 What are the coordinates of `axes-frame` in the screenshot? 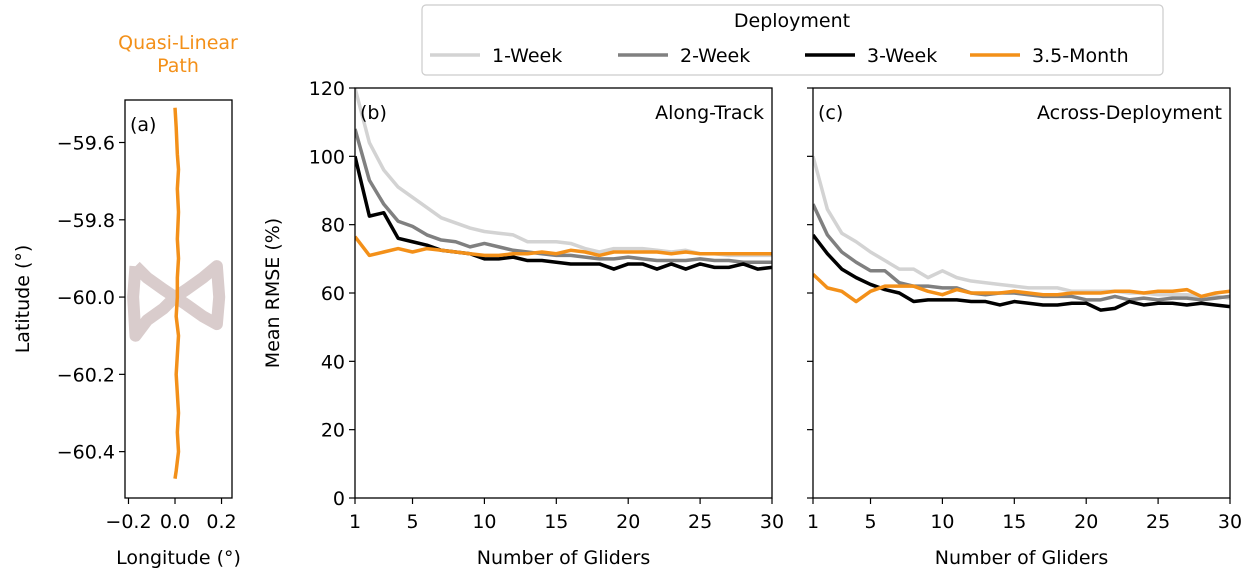 It's located at (178, 299).